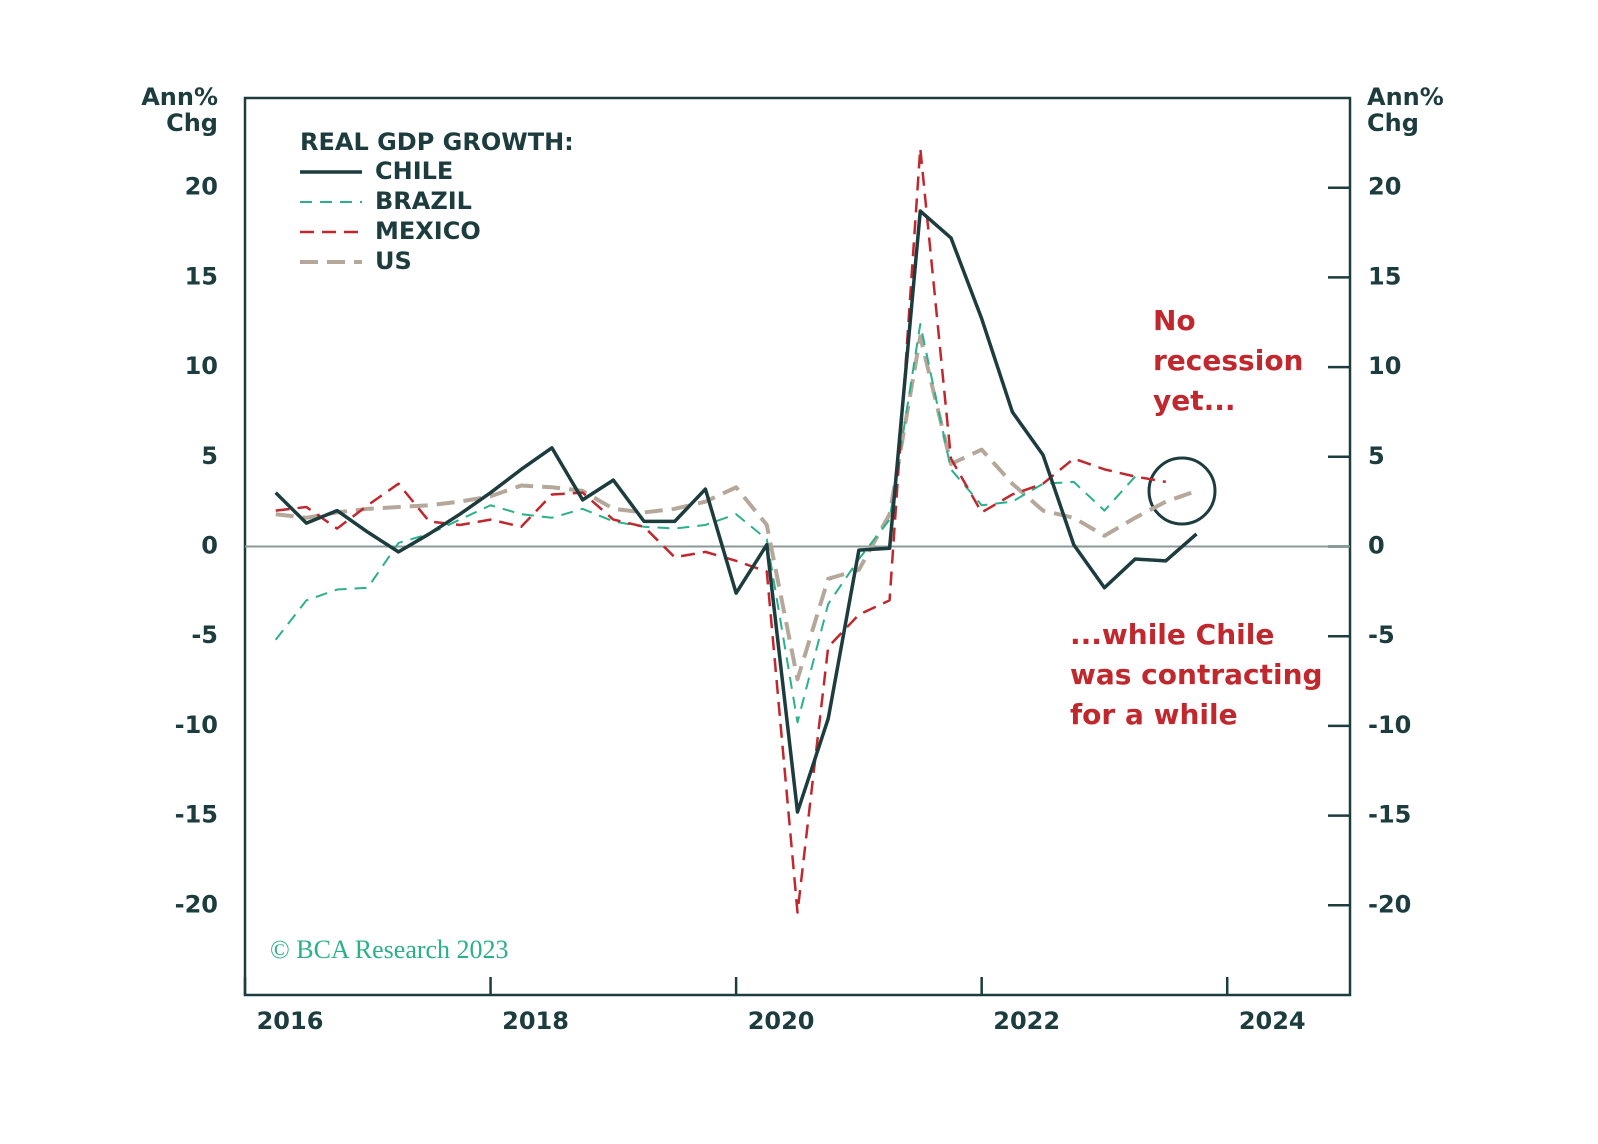 This screenshot has width=1598, height=1144. Describe the element at coordinates (428, 231) in the screenshot. I see `legend-label: MEXICO` at that location.